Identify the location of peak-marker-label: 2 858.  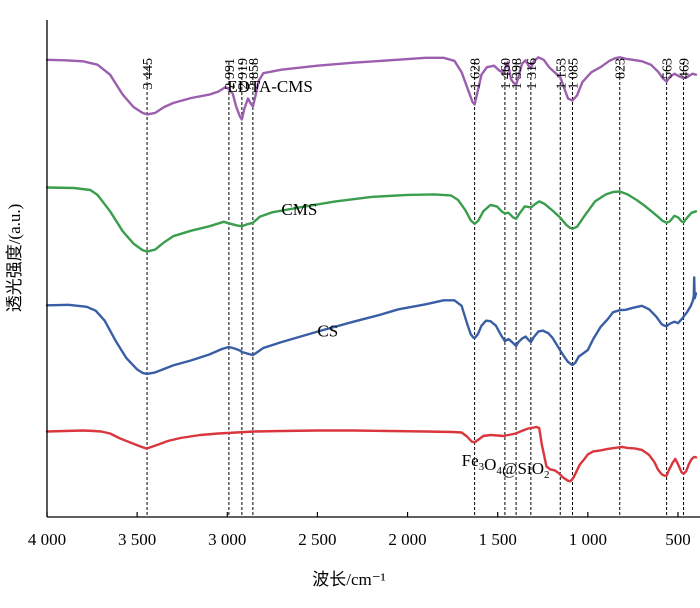
(254, 74).